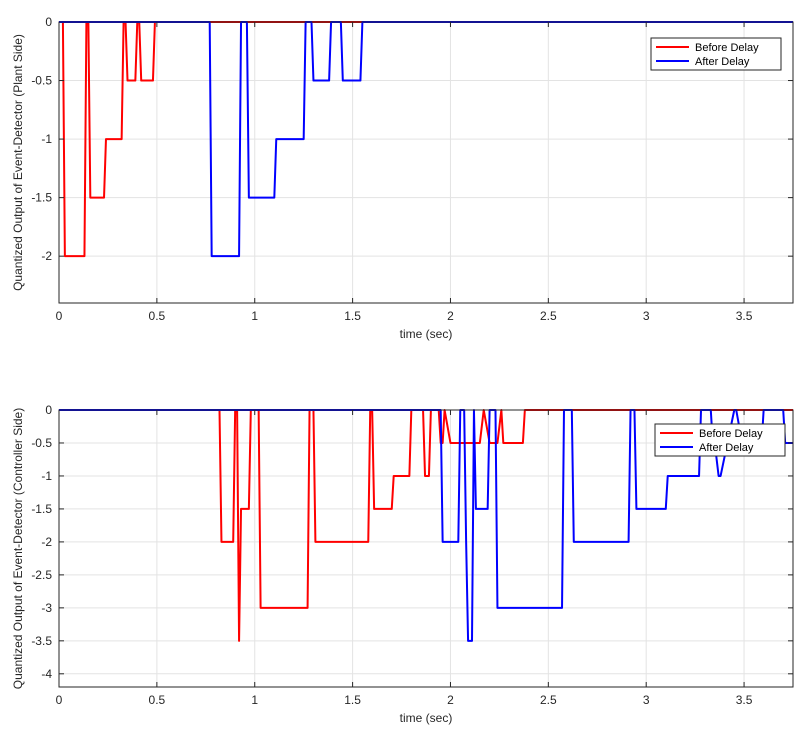 The image size is (801, 734). I want to click on y-tick-label: -3.5, so click(41, 641).